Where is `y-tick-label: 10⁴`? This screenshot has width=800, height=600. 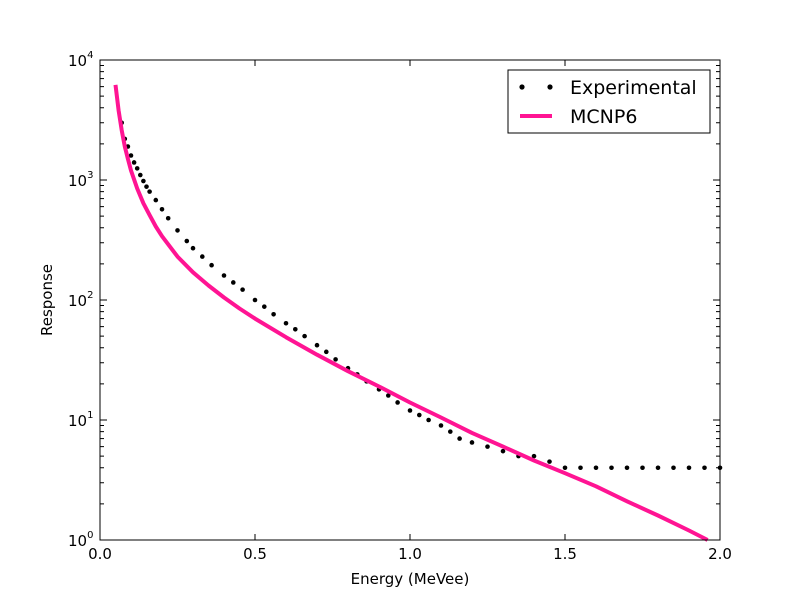 y-tick-label: 10⁴ is located at coordinates (80, 60).